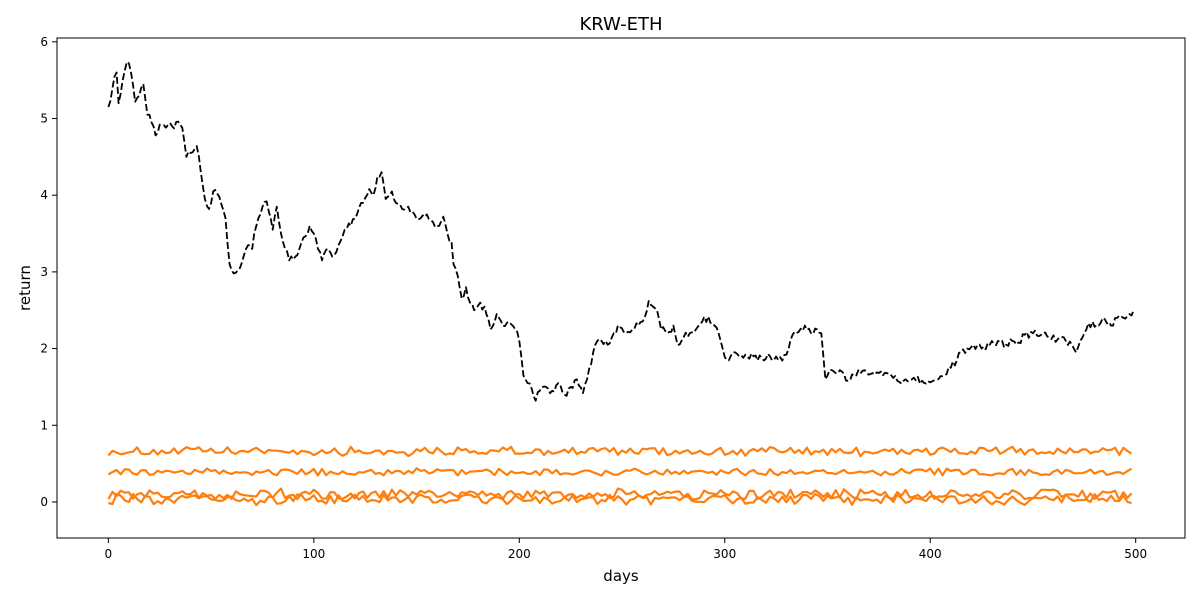  I want to click on y-tick-label: 1, so click(44, 425).